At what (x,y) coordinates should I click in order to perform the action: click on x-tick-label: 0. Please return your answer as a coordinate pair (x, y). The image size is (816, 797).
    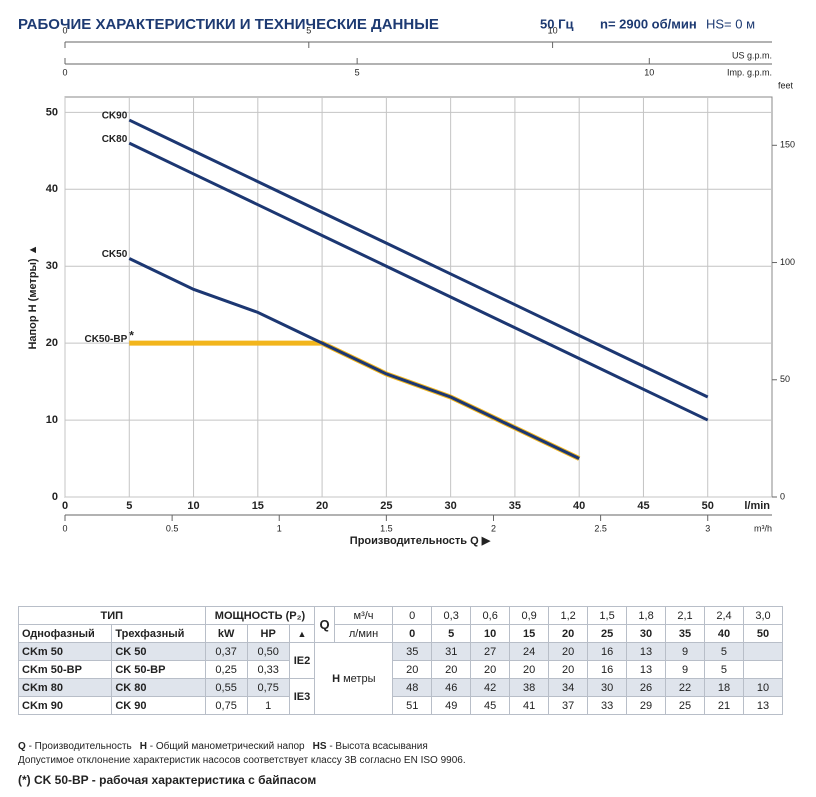
    Looking at the image, I should click on (65, 506).